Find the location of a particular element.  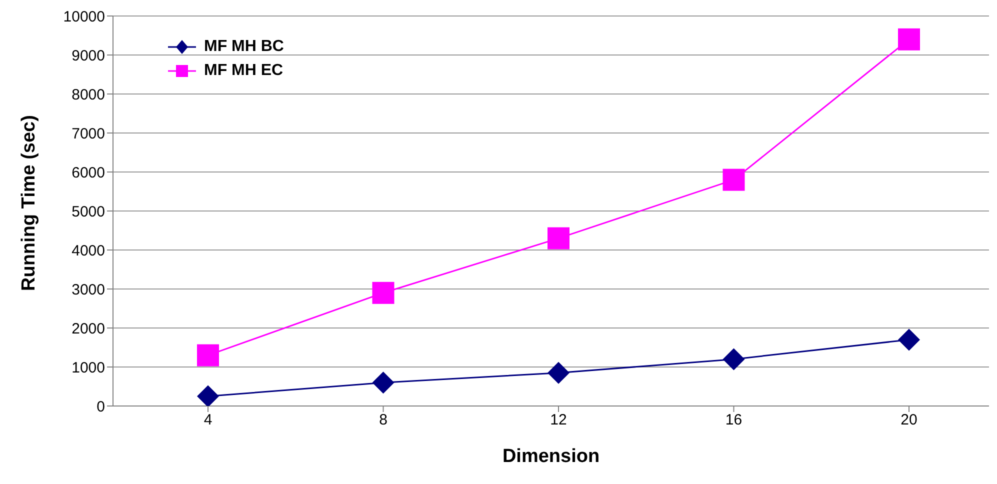

y-tick-label: 1000 is located at coordinates (88, 367).